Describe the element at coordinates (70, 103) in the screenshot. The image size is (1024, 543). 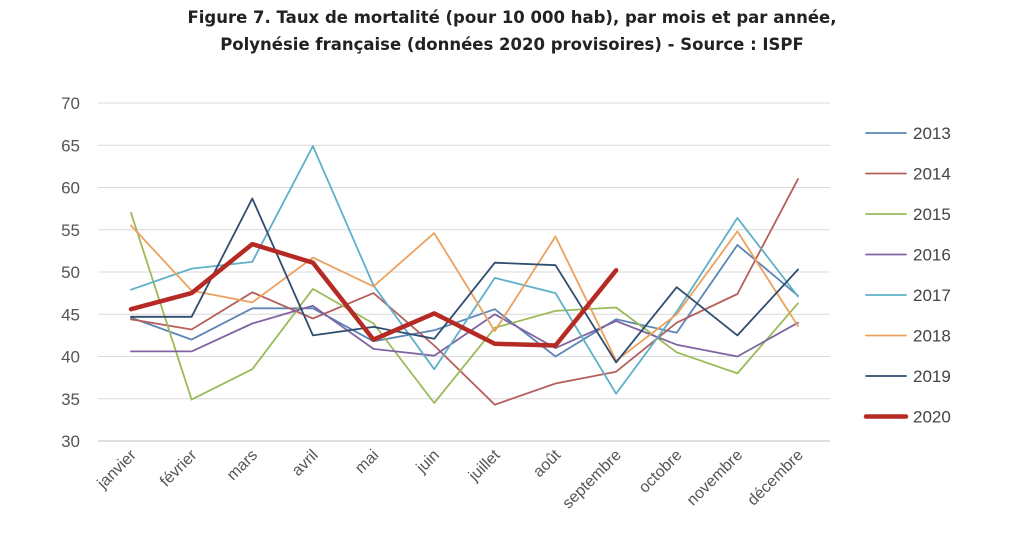
I see `y-tick-label: 70` at that location.